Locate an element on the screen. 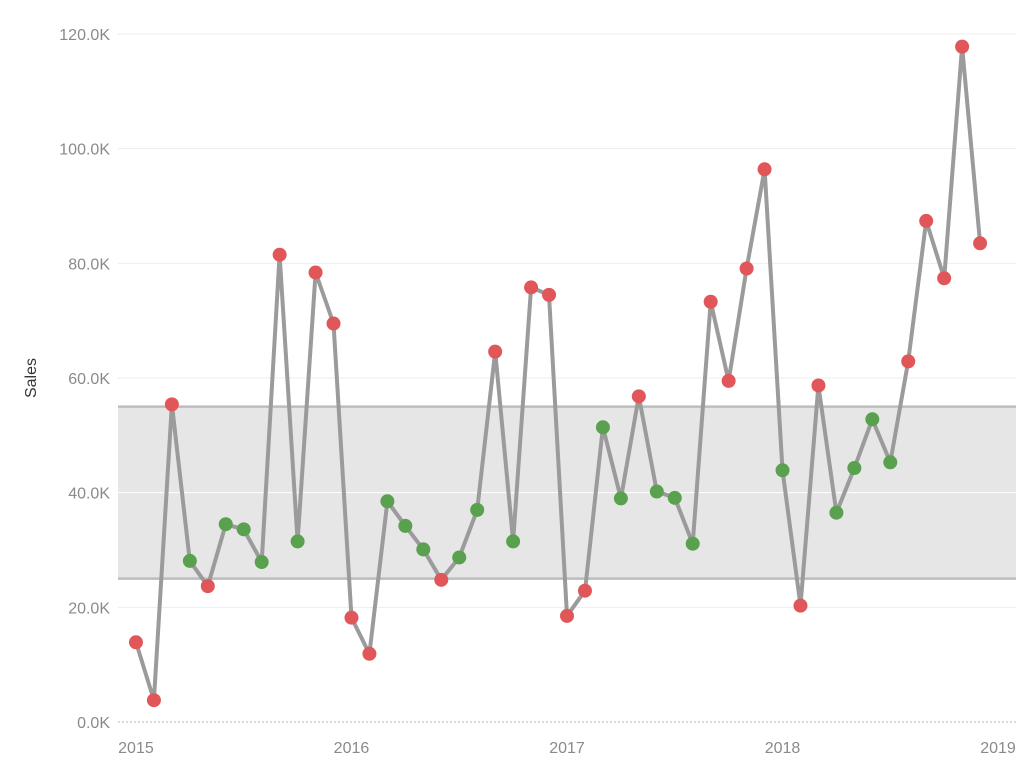  y-tick-label: 0.0K is located at coordinates (93, 723).